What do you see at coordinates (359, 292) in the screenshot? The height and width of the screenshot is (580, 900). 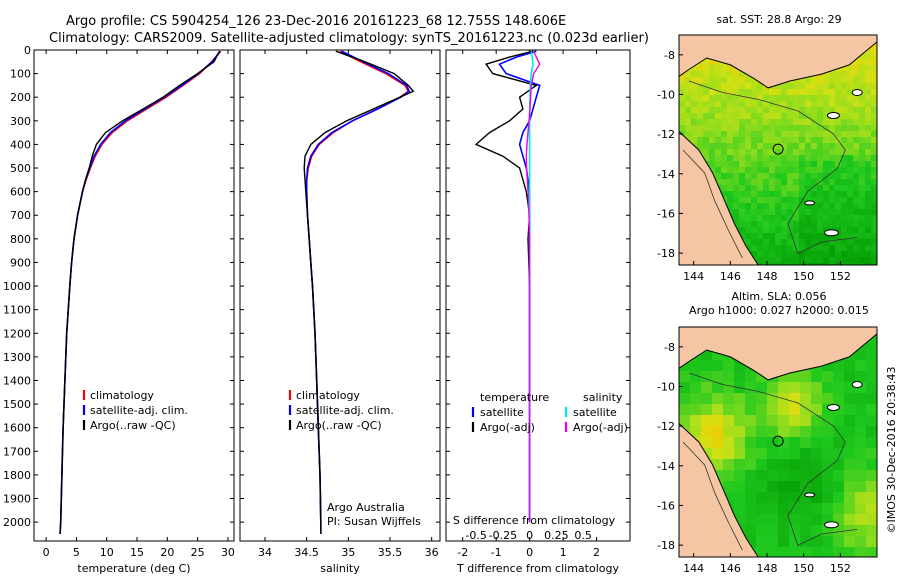 I see `salinity-series-argo-raw-qc-` at bounding box center [359, 292].